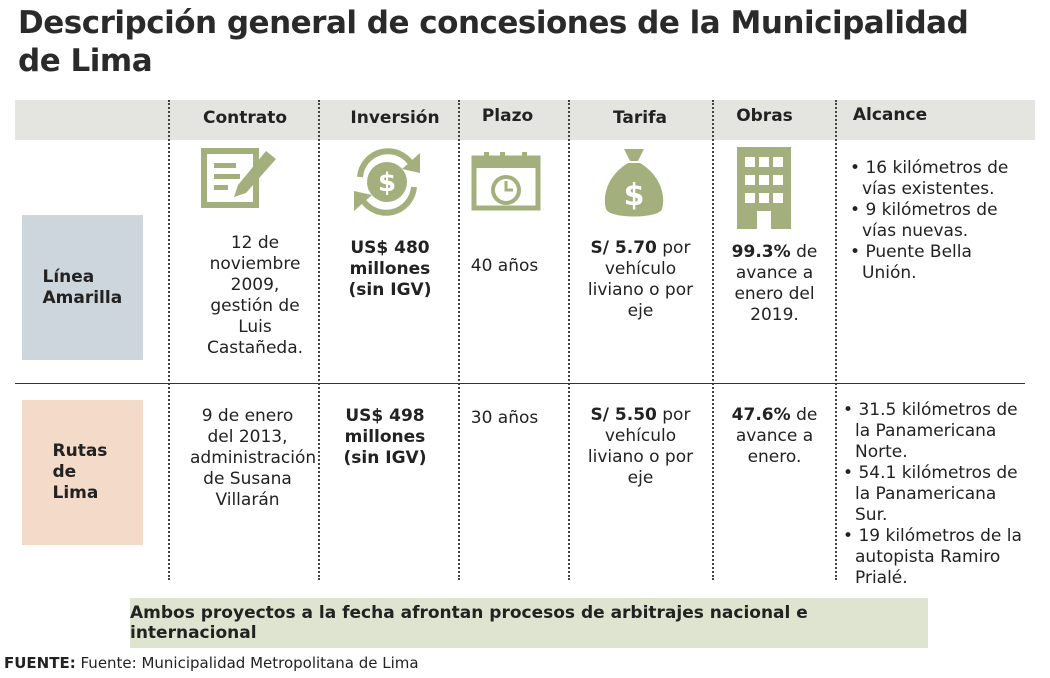 This screenshot has height=678, width=1050. What do you see at coordinates (640, 118) in the screenshot?
I see `header: Tarifa` at bounding box center [640, 118].